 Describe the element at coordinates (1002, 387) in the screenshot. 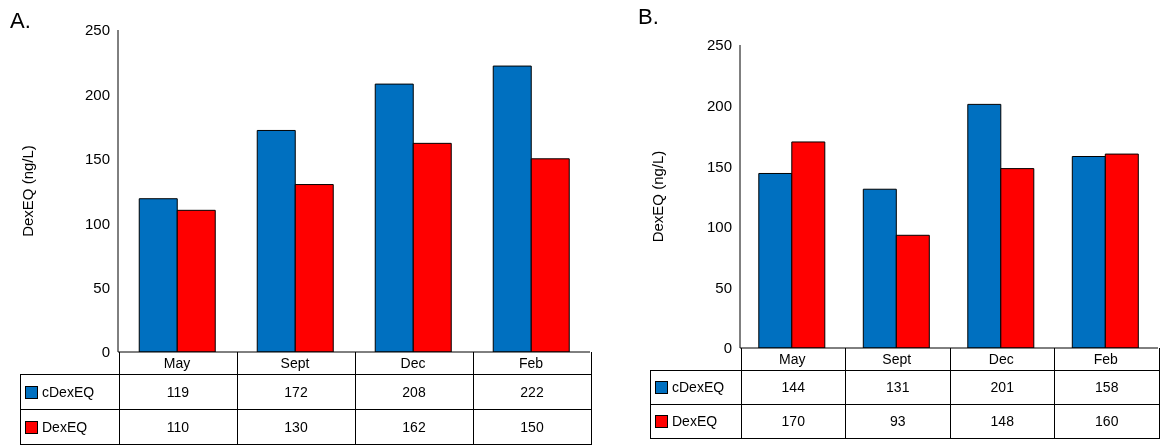

I see `data-label: 201` at that location.